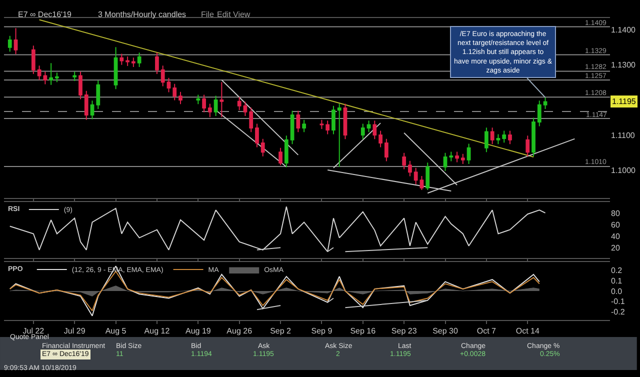 Image resolution: width=640 pixels, height=377 pixels. Describe the element at coordinates (142, 14) in the screenshot. I see `chart-subtitle: 3 Months/Hourly candles` at that location.